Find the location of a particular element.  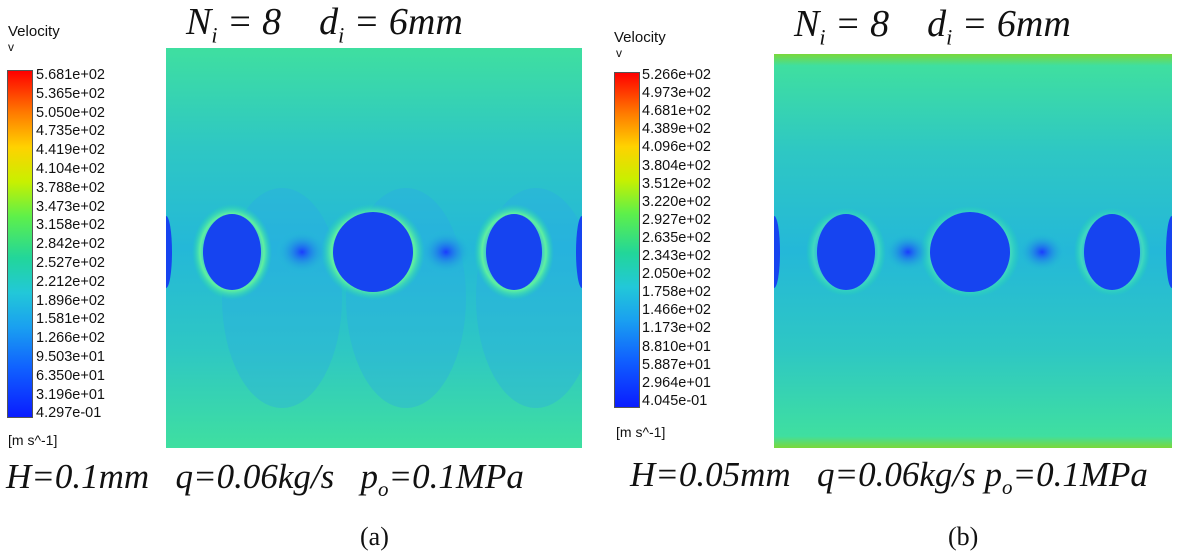

legend-tick-label: 6.350e+01 is located at coordinates (70, 375).